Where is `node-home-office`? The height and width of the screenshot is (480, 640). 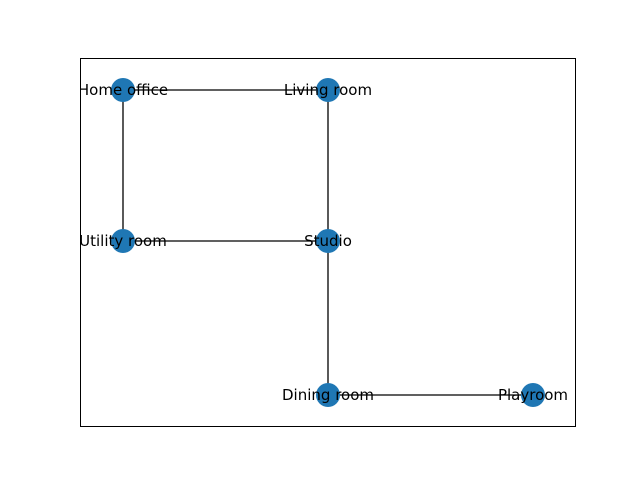 node-home-office is located at coordinates (123, 90).